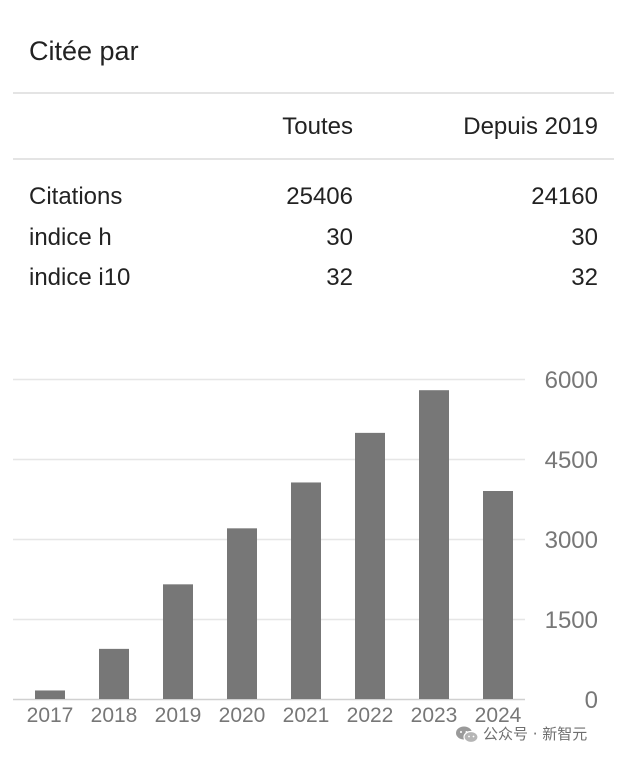 This screenshot has height=760, width=638. I want to click on divider-top, so click(313, 93).